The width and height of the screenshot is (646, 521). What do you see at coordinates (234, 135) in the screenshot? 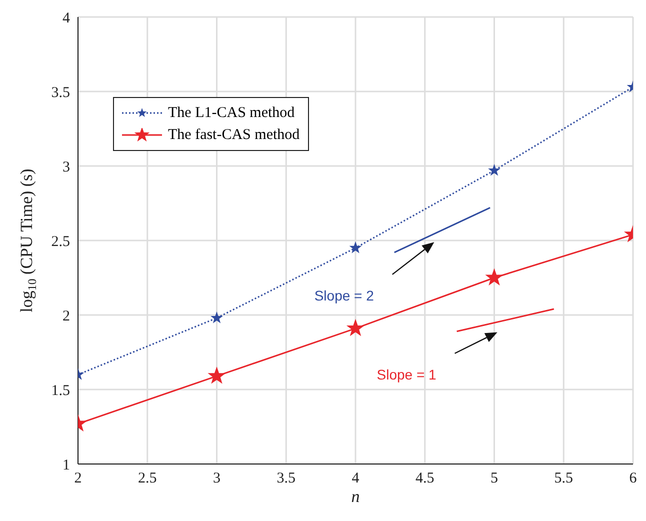
I see `legend-label: The fast-CAS method` at bounding box center [234, 135].